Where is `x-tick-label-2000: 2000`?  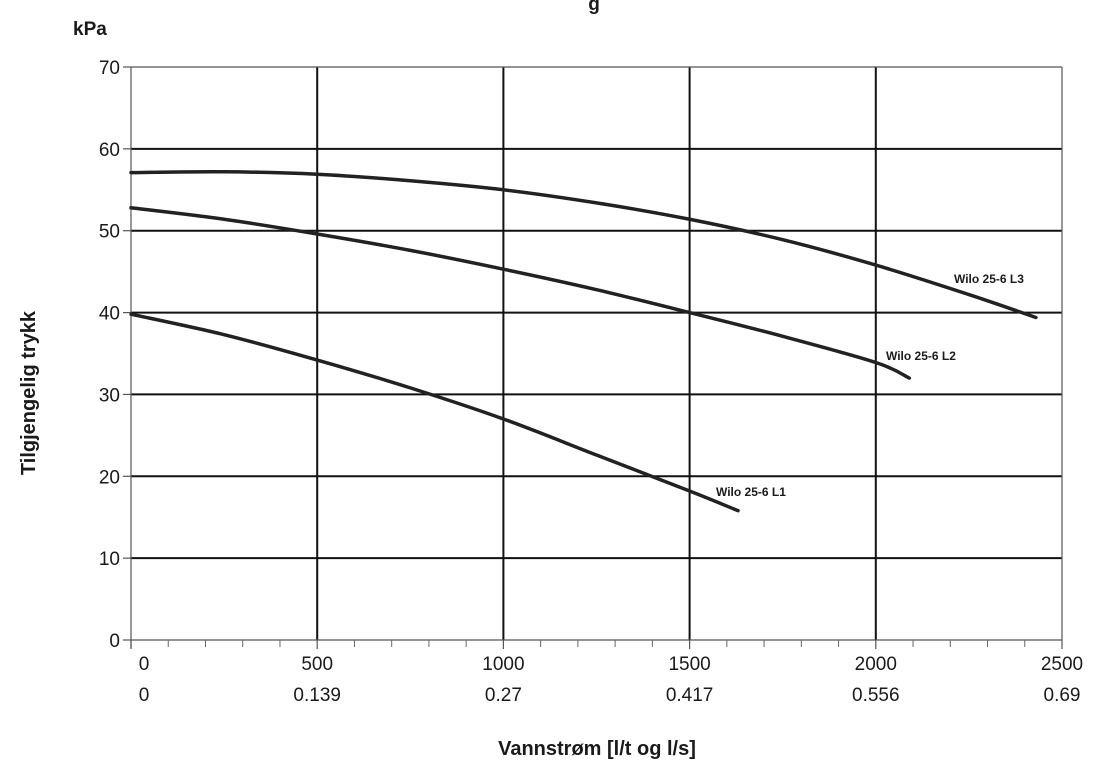 x-tick-label-2000: 2000 is located at coordinates (876, 664).